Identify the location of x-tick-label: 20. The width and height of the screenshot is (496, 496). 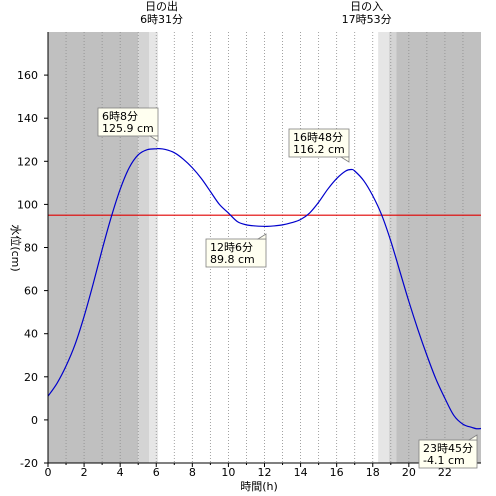
(409, 472).